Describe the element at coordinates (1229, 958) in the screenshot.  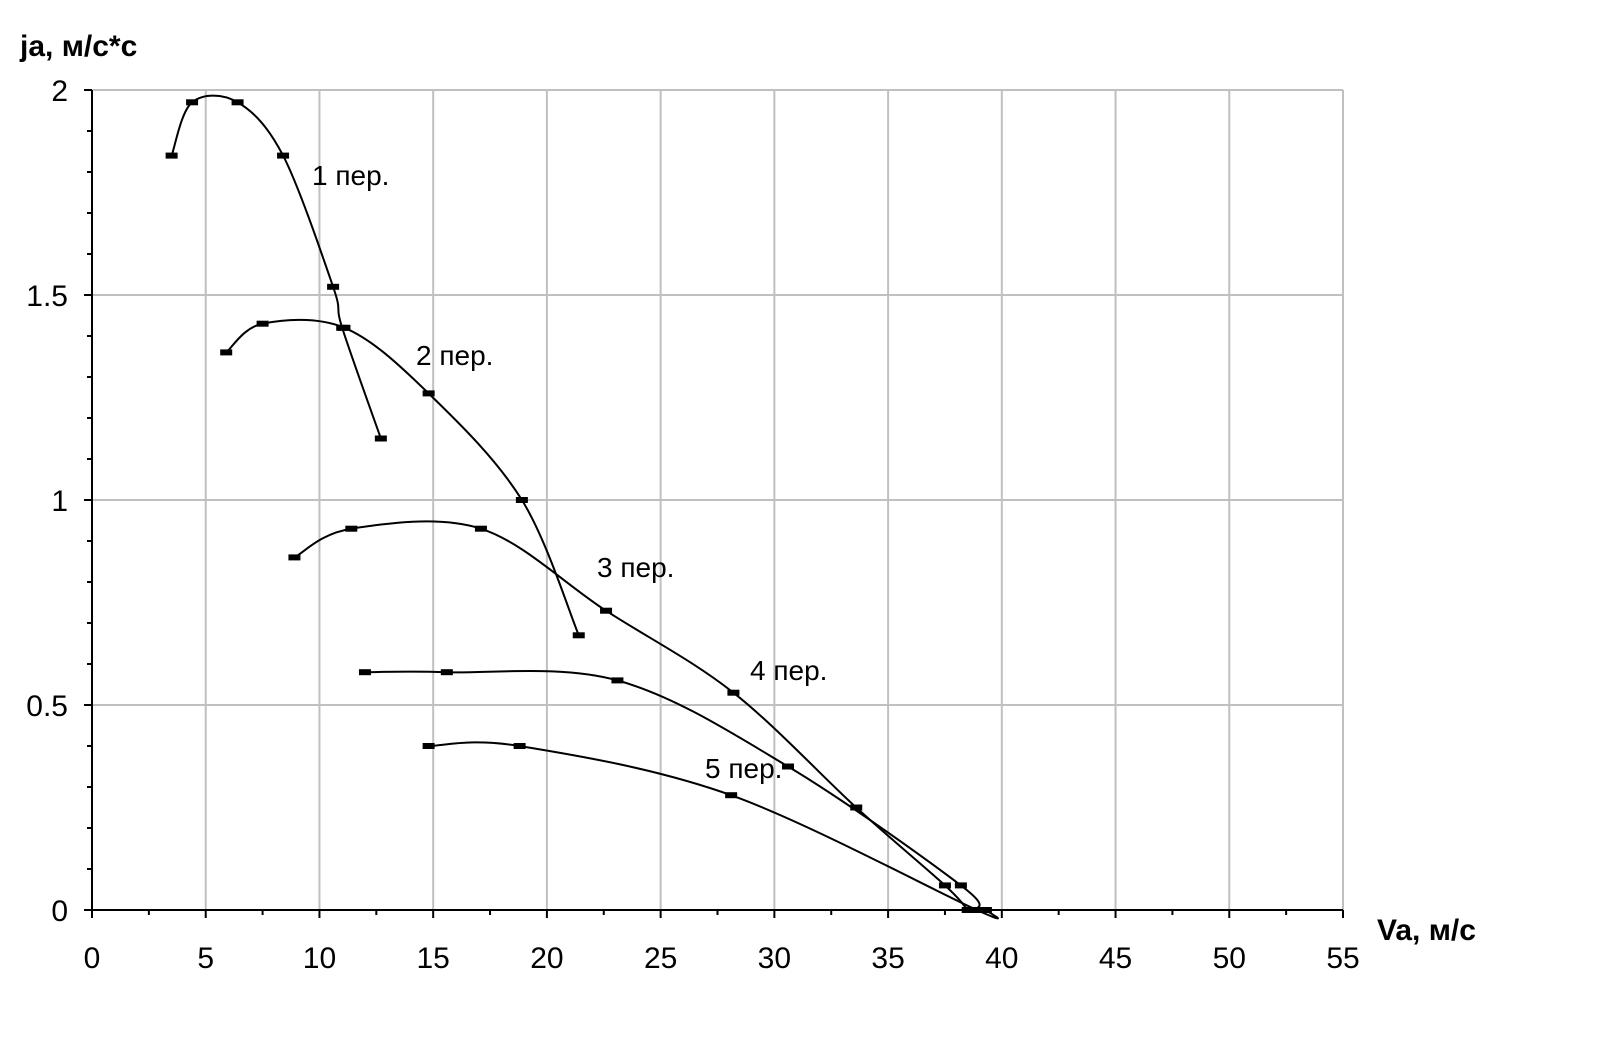
I see `x-tick-label: 50` at that location.